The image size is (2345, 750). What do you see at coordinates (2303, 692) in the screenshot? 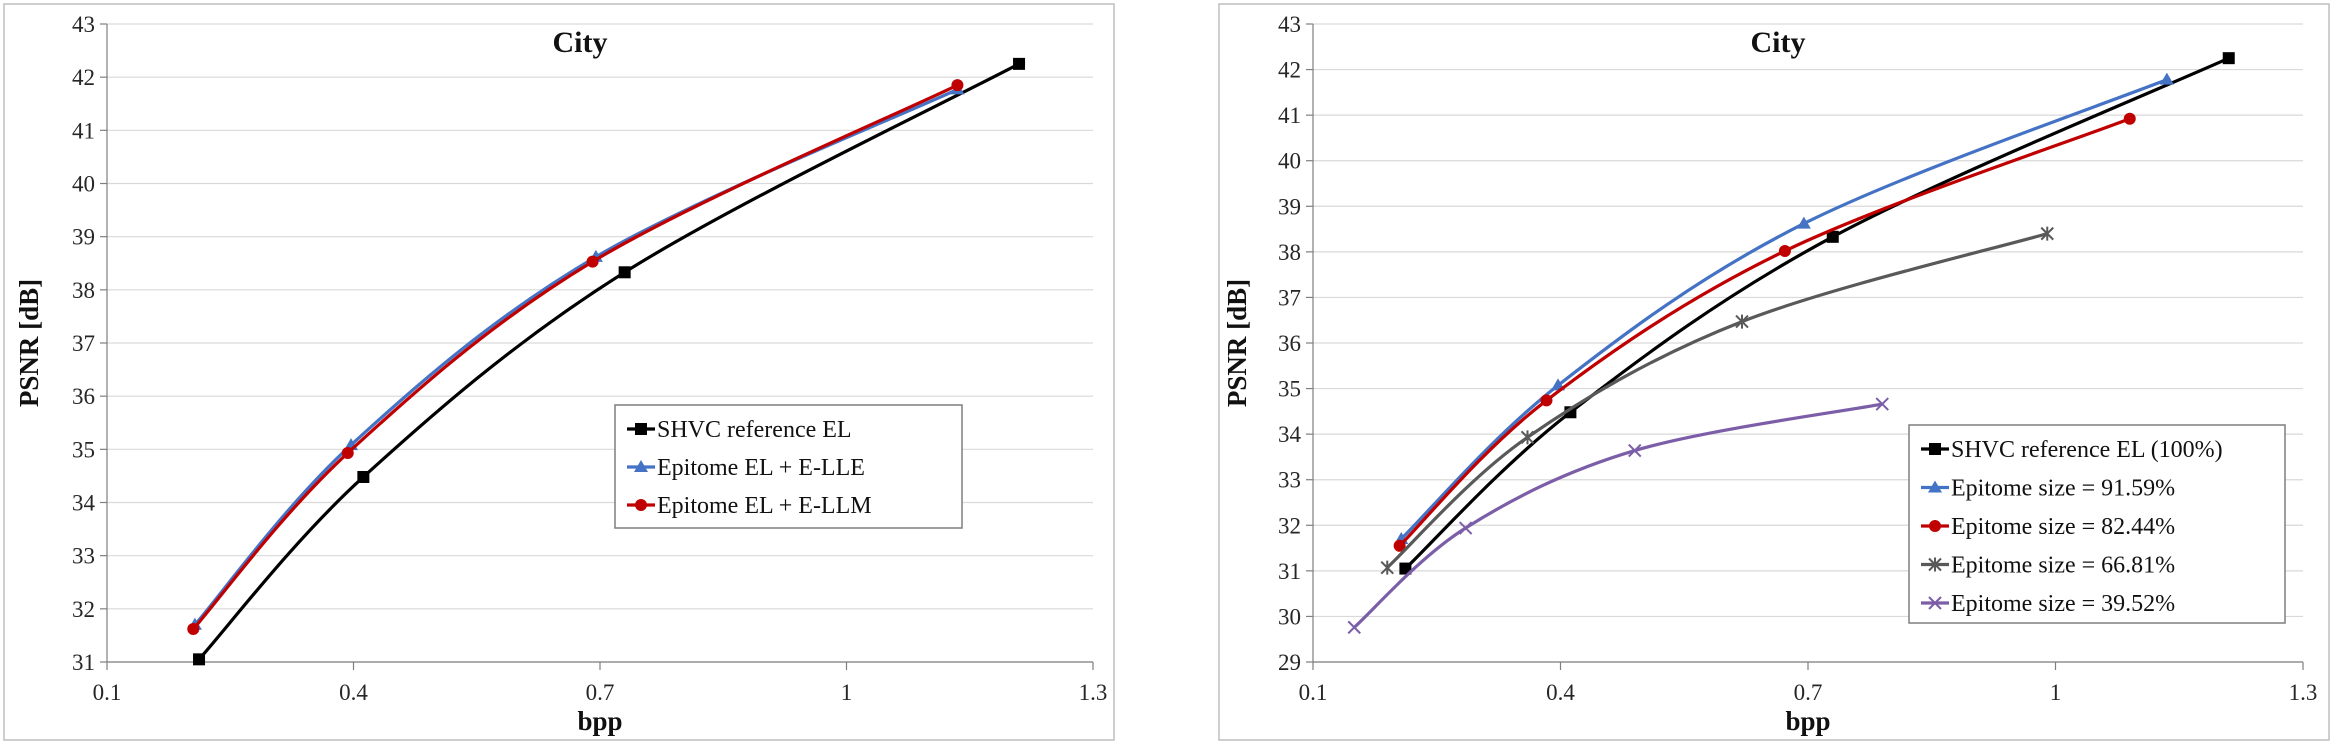
I see `x-tick-label: 1.3` at bounding box center [2303, 692].